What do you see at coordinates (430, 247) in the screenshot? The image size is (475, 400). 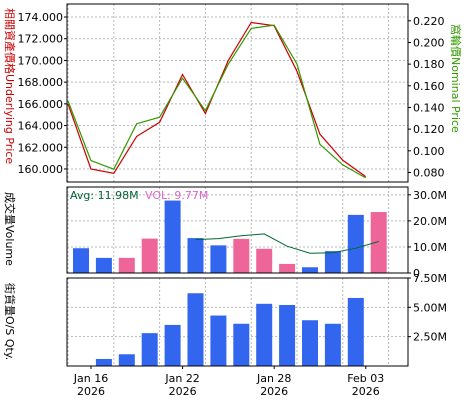 I see `volume-tick-label: 10.0M` at bounding box center [430, 247].